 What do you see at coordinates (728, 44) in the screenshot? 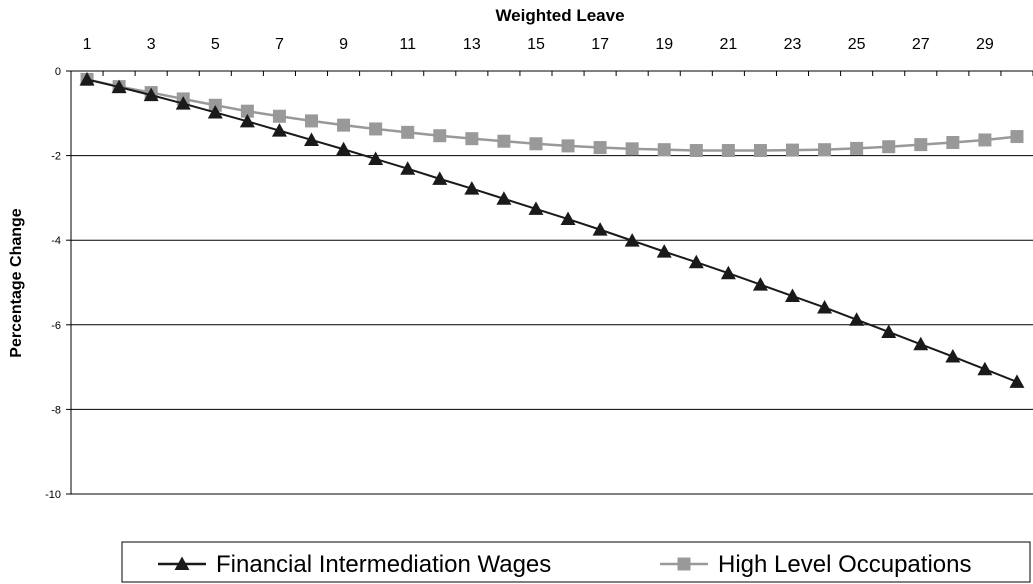
I see `x-tick-label: 21` at bounding box center [728, 44].